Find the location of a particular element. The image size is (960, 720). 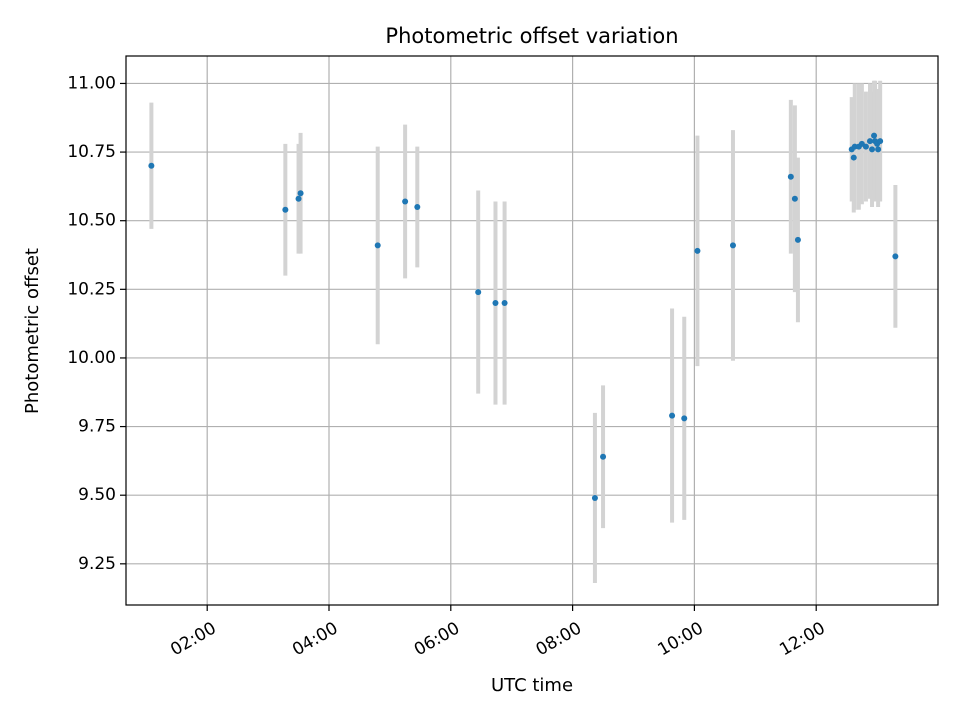

y-tick-label: 9.75 is located at coordinates (97, 427).